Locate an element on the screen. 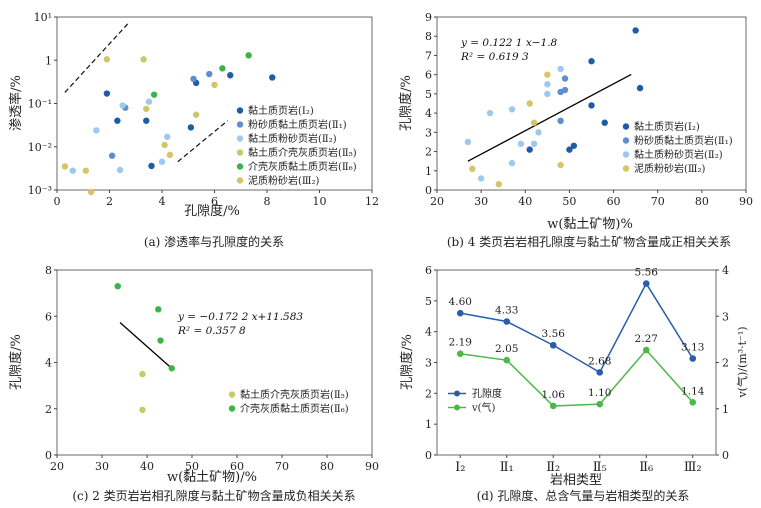 The image size is (761, 508). plot-d-data-label: 2.68 is located at coordinates (599, 361).